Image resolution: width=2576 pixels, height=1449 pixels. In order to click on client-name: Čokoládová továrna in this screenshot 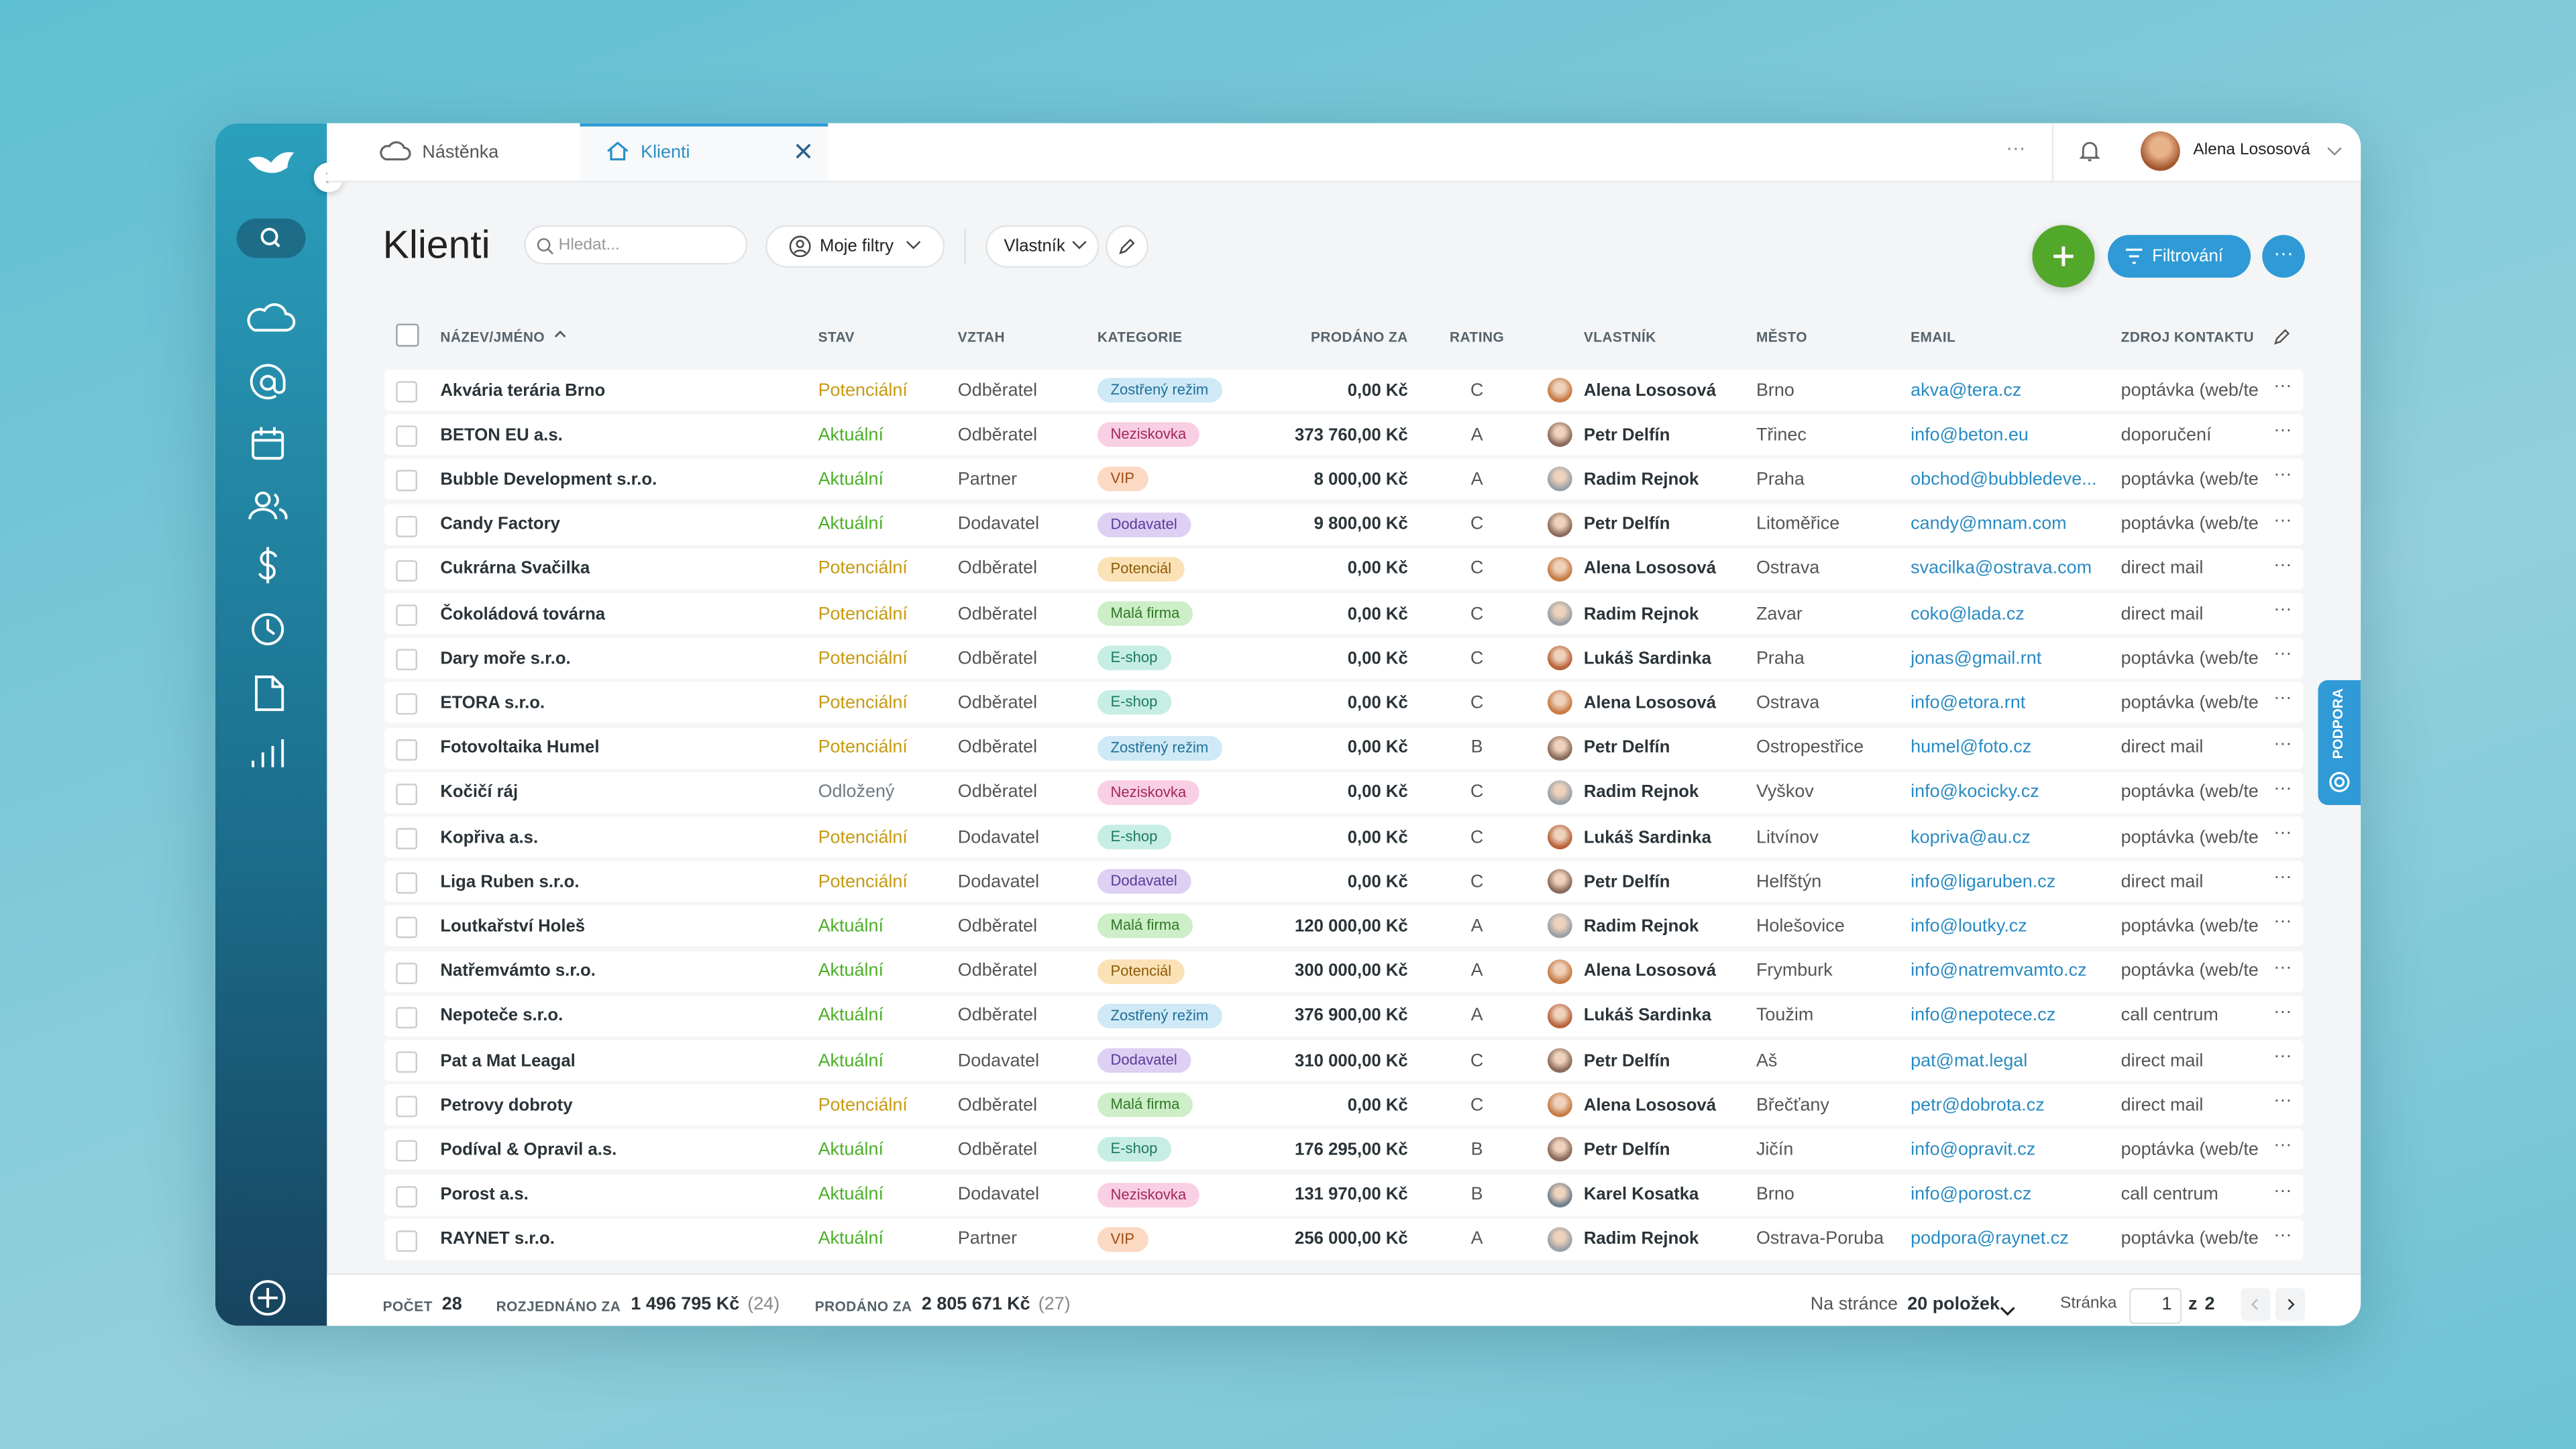, I will do `click(523, 614)`.